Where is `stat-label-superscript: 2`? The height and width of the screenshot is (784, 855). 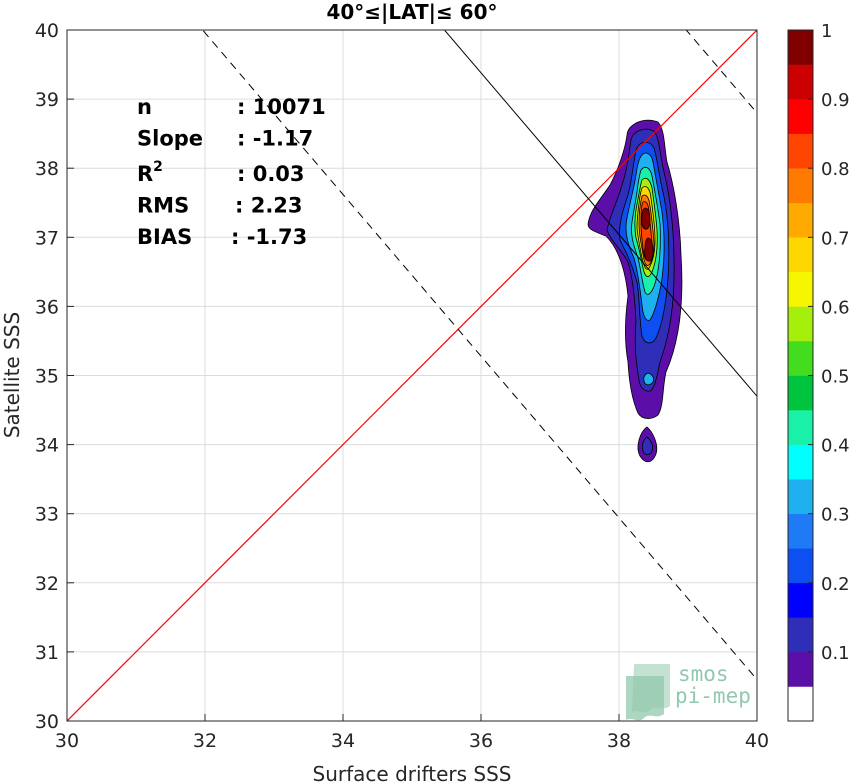
stat-label-superscript: 2 is located at coordinates (158, 167).